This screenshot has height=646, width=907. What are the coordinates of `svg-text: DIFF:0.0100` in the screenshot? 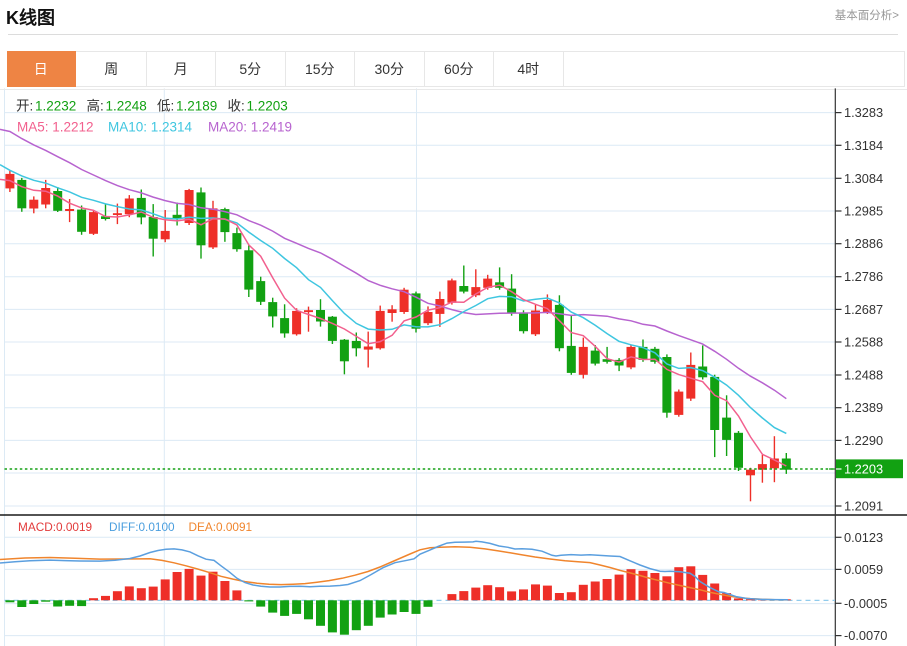 It's located at (142, 527).